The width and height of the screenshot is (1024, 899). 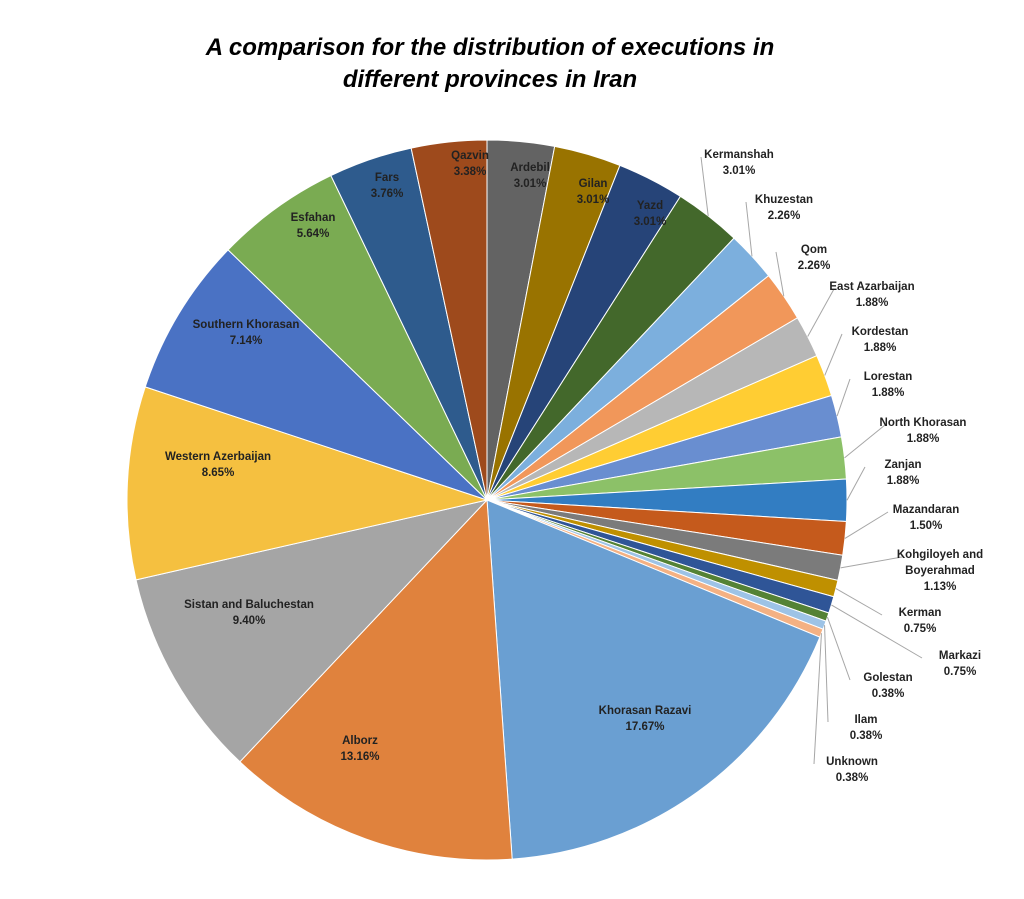 What do you see at coordinates (360, 757) in the screenshot?
I see `value-label: 13.16%` at bounding box center [360, 757].